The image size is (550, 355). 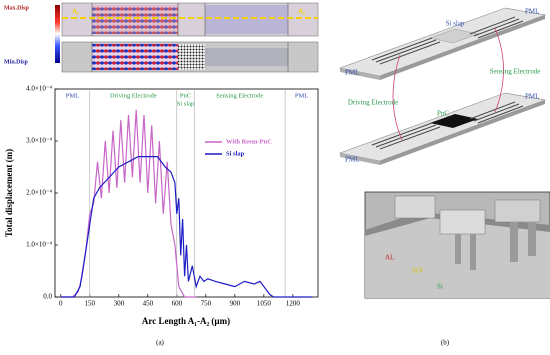 What do you see at coordinates (160, 343) in the screenshot?
I see `caption-a: (a)` at bounding box center [160, 343].